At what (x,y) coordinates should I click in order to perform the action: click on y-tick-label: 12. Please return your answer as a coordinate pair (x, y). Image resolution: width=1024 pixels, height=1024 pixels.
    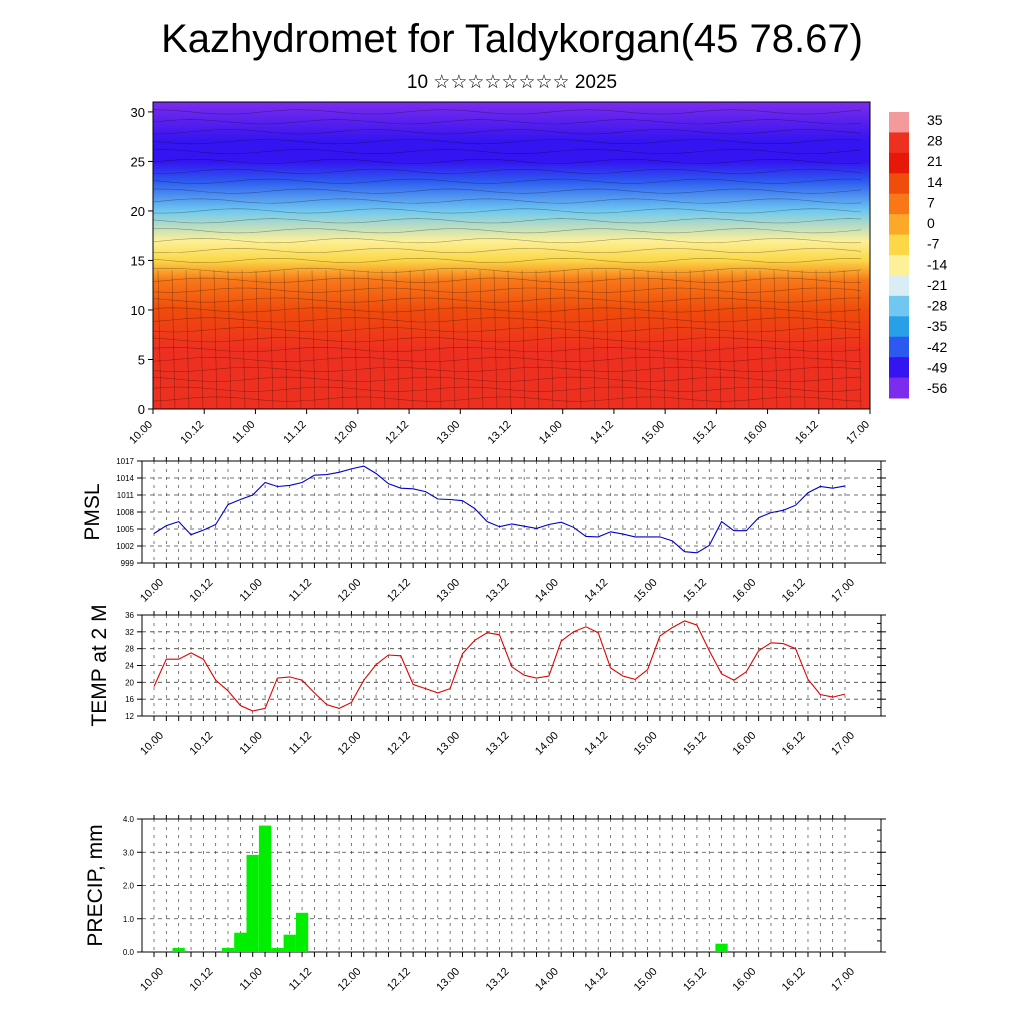
    Looking at the image, I should click on (129, 716).